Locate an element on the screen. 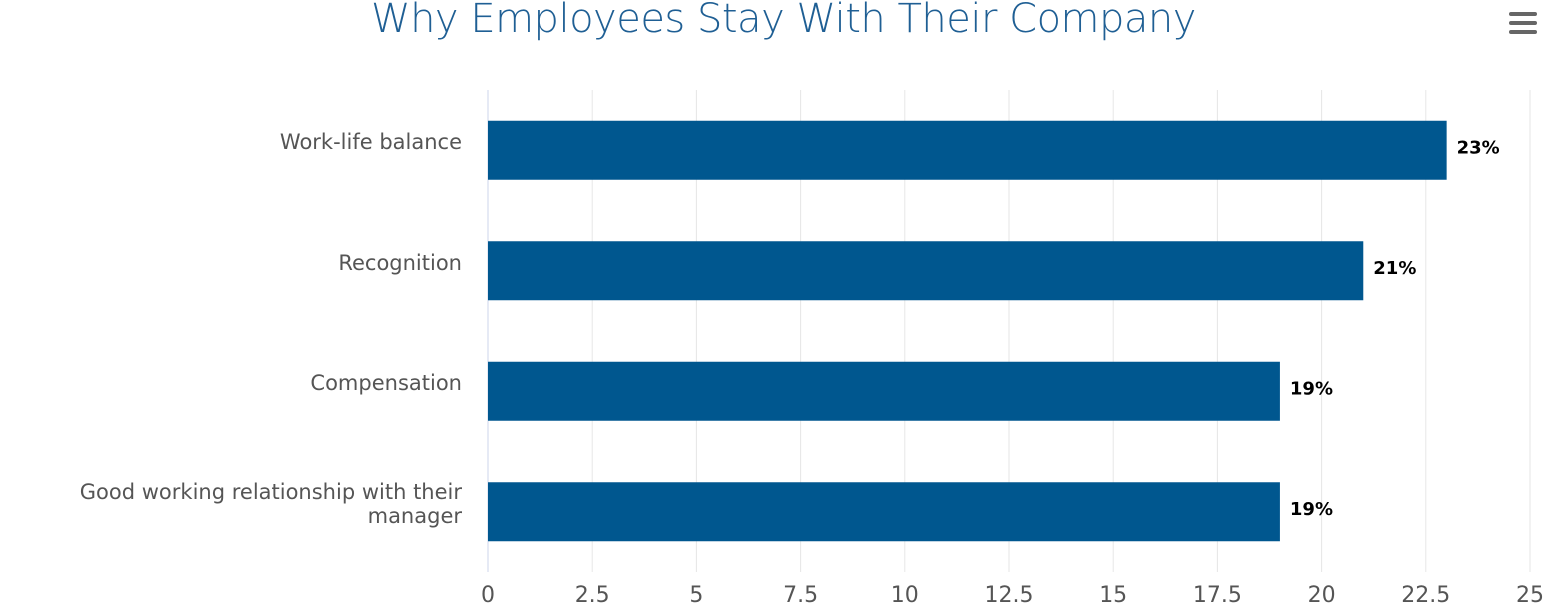 The height and width of the screenshot is (610, 1547). x-axis-ticks: 0 2.5 5 7.5 10 12.5 15 17.5 20 22.5 25 is located at coordinates (1012, 595).